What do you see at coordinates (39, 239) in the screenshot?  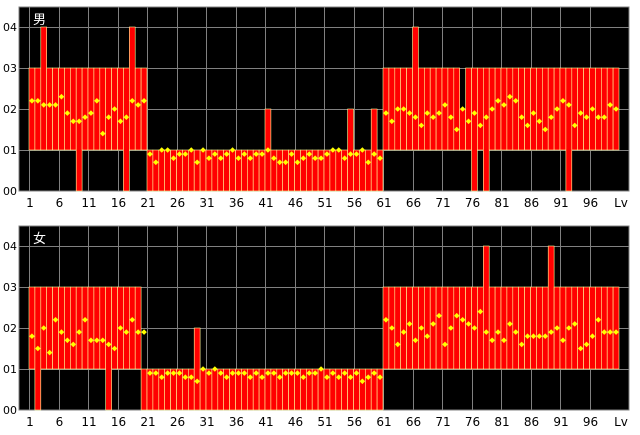 I see `chart-title: 女` at bounding box center [39, 239].